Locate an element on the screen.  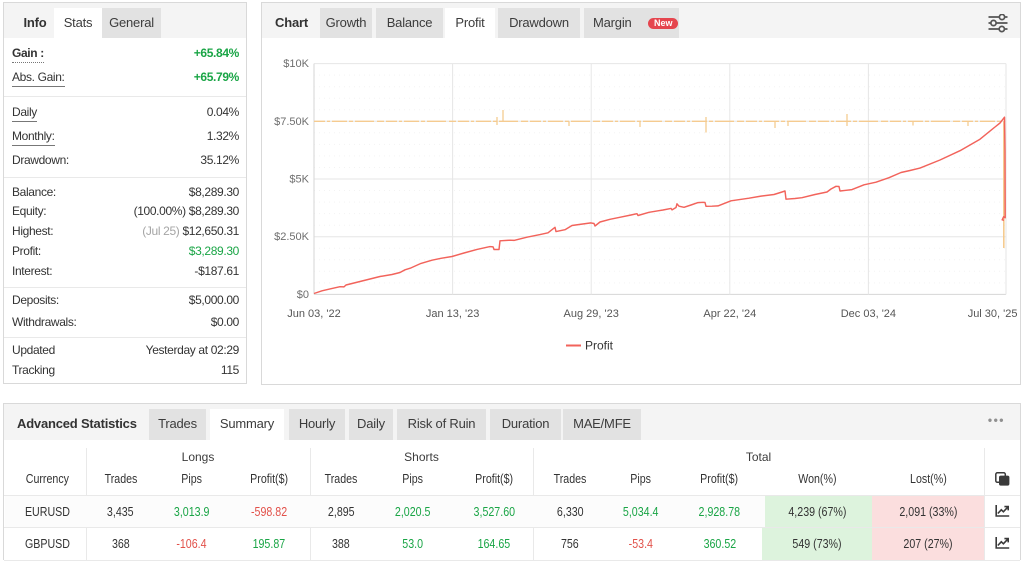
svg-text: $10K is located at coordinates (296, 64).